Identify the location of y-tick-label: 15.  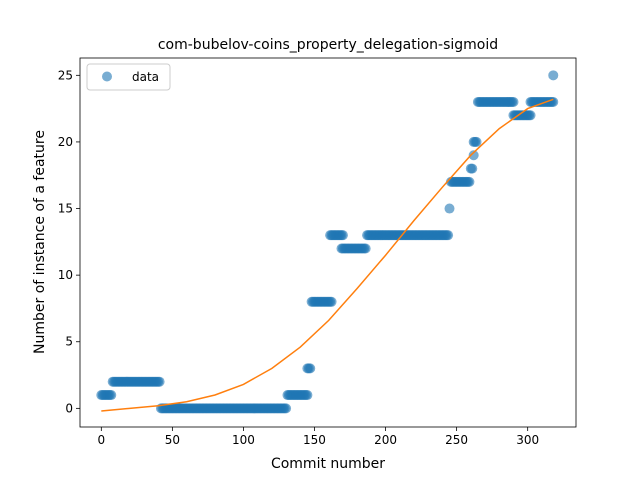
(65, 209).